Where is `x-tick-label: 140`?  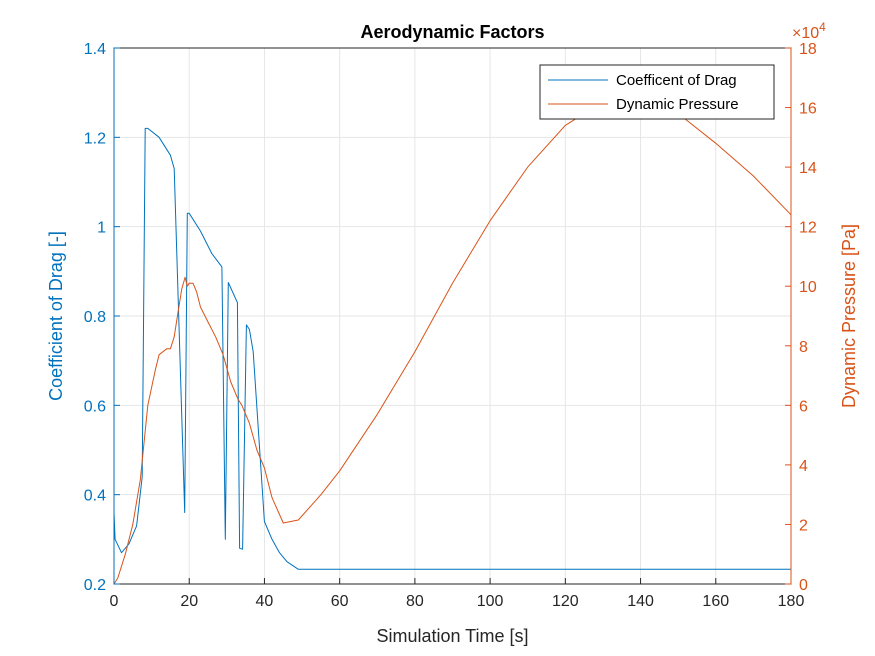
x-tick-label: 140 is located at coordinates (640, 601).